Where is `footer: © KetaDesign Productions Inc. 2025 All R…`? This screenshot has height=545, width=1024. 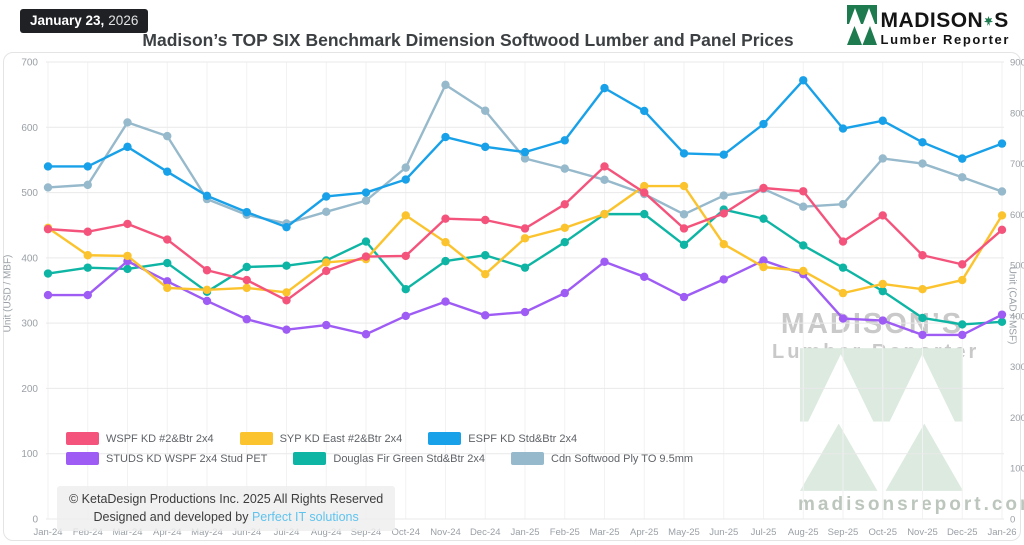
footer: © KetaDesign Productions Inc. 2025 All R… is located at coordinates (226, 508).